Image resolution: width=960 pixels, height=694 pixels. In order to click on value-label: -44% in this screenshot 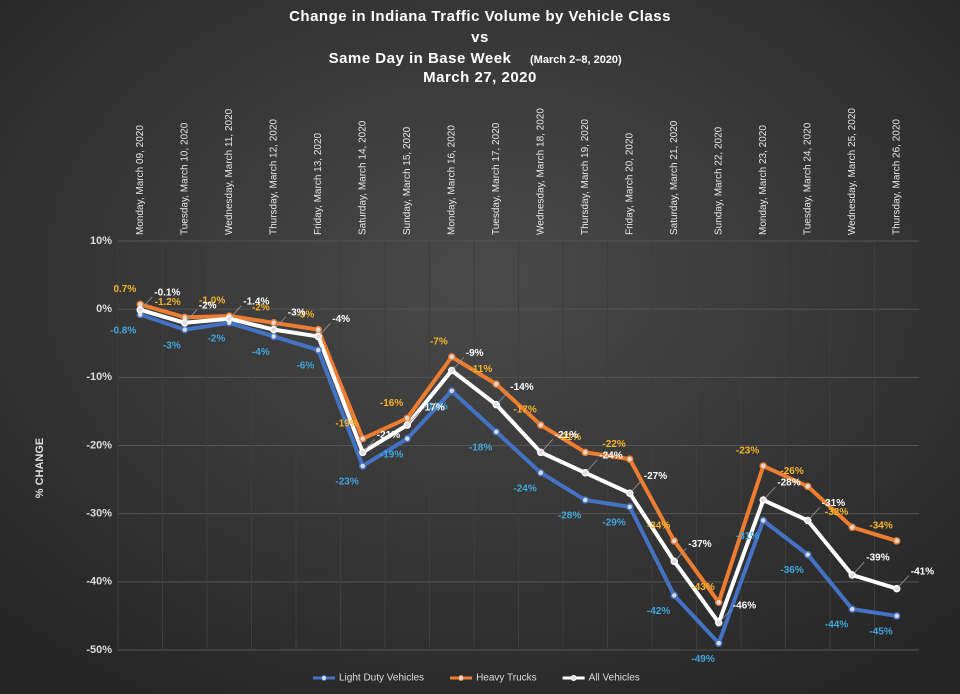, I will do `click(836, 625)`.